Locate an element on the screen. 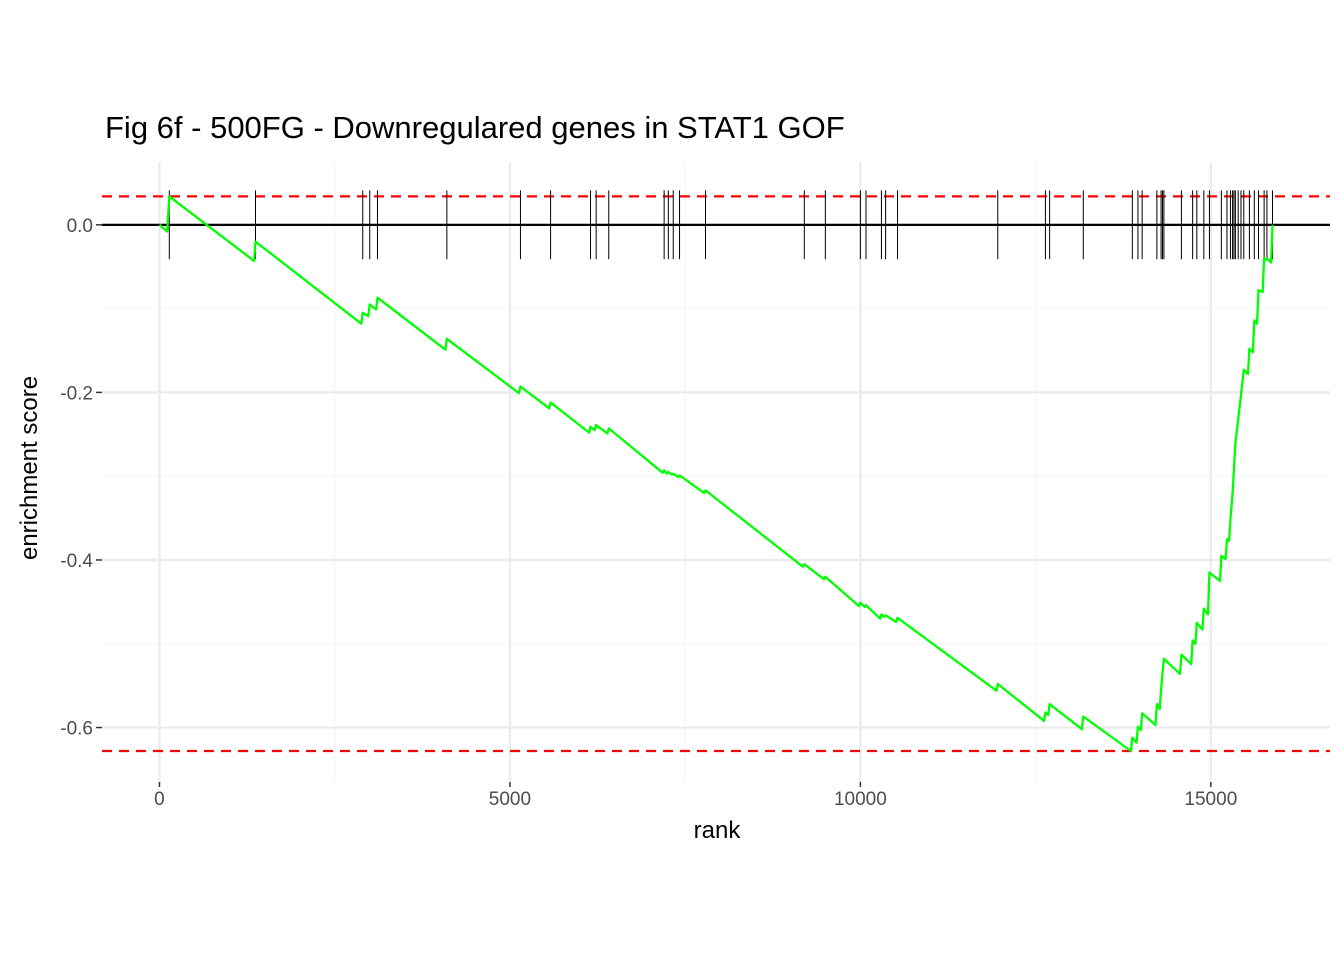 This screenshot has height=960, width=1344. y-tick-label: -0.4 is located at coordinates (76, 561).